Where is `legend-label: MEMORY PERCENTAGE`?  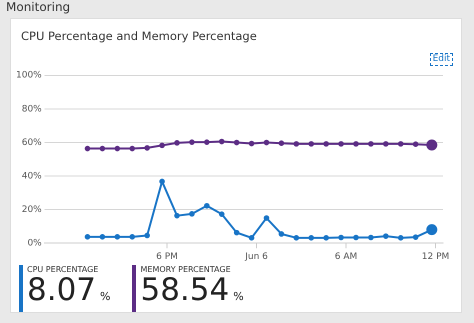 legend-label: MEMORY PERCENTAGE is located at coordinates (185, 270).